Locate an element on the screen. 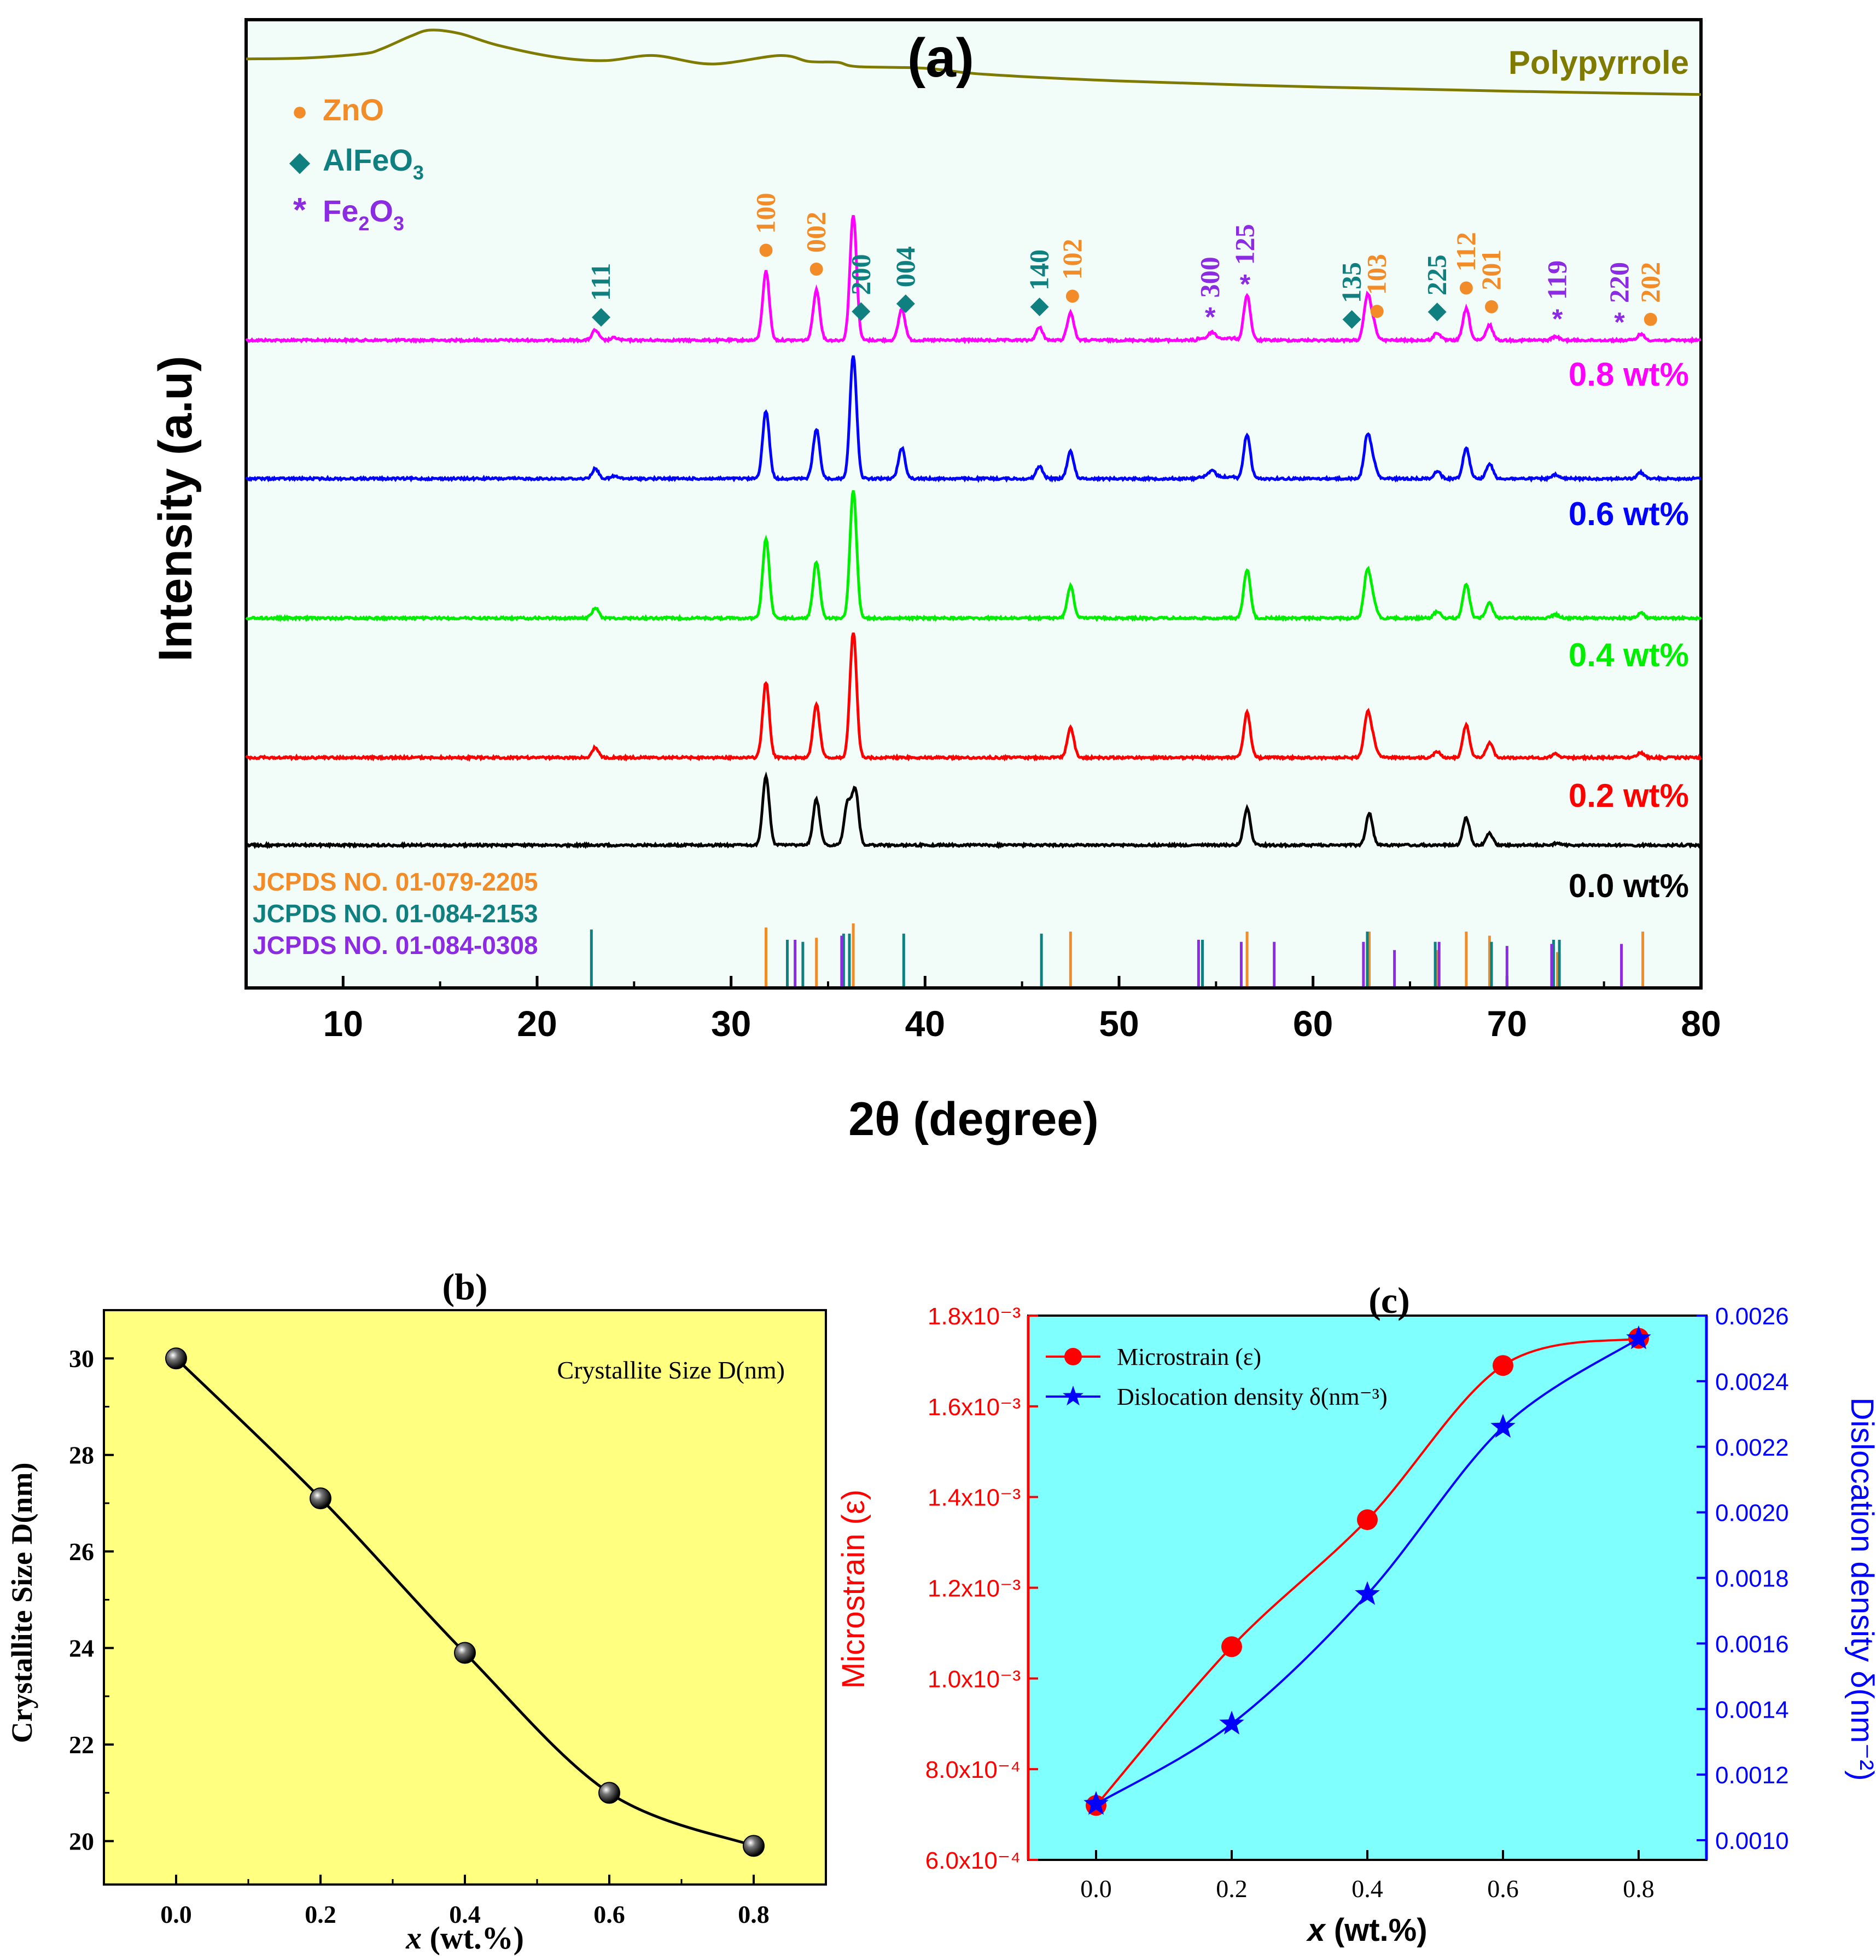 The height and width of the screenshot is (1960, 1876). legend-marker-dislocation is located at coordinates (1073, 1396).